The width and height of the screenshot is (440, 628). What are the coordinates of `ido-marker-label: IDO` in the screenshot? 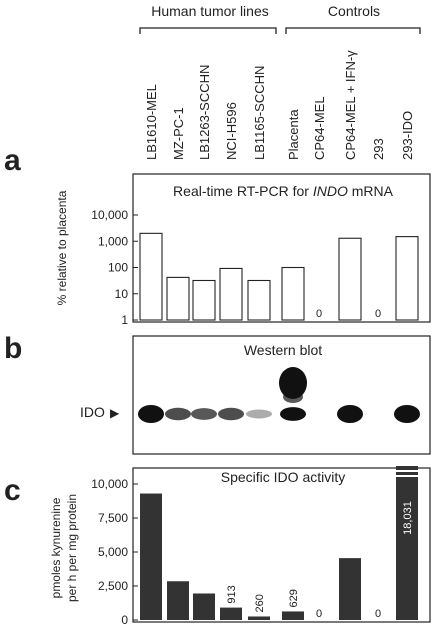 It's located at (92, 412).